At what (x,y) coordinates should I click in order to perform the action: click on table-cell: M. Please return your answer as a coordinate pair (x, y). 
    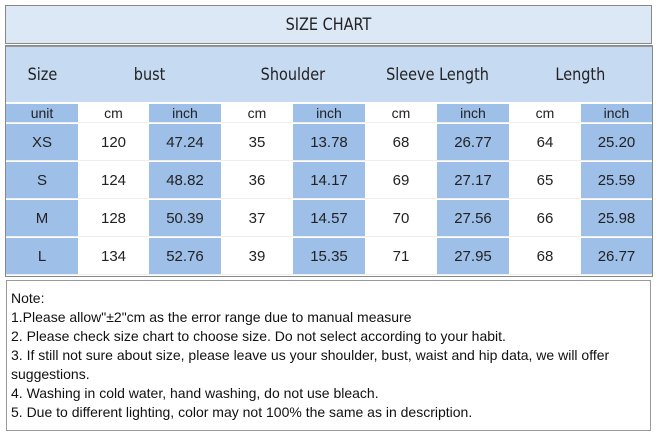
    Looking at the image, I should click on (42, 218).